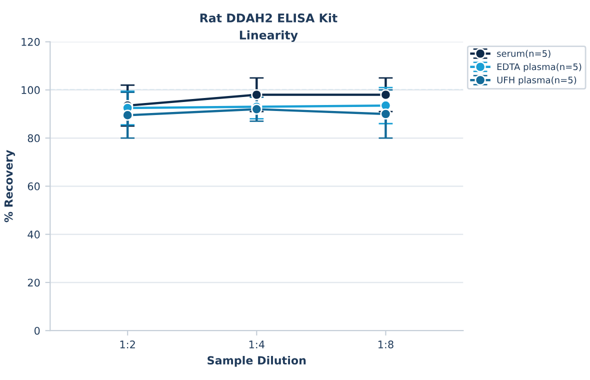  I want to click on x-tick-label: 1:2, so click(127, 344).